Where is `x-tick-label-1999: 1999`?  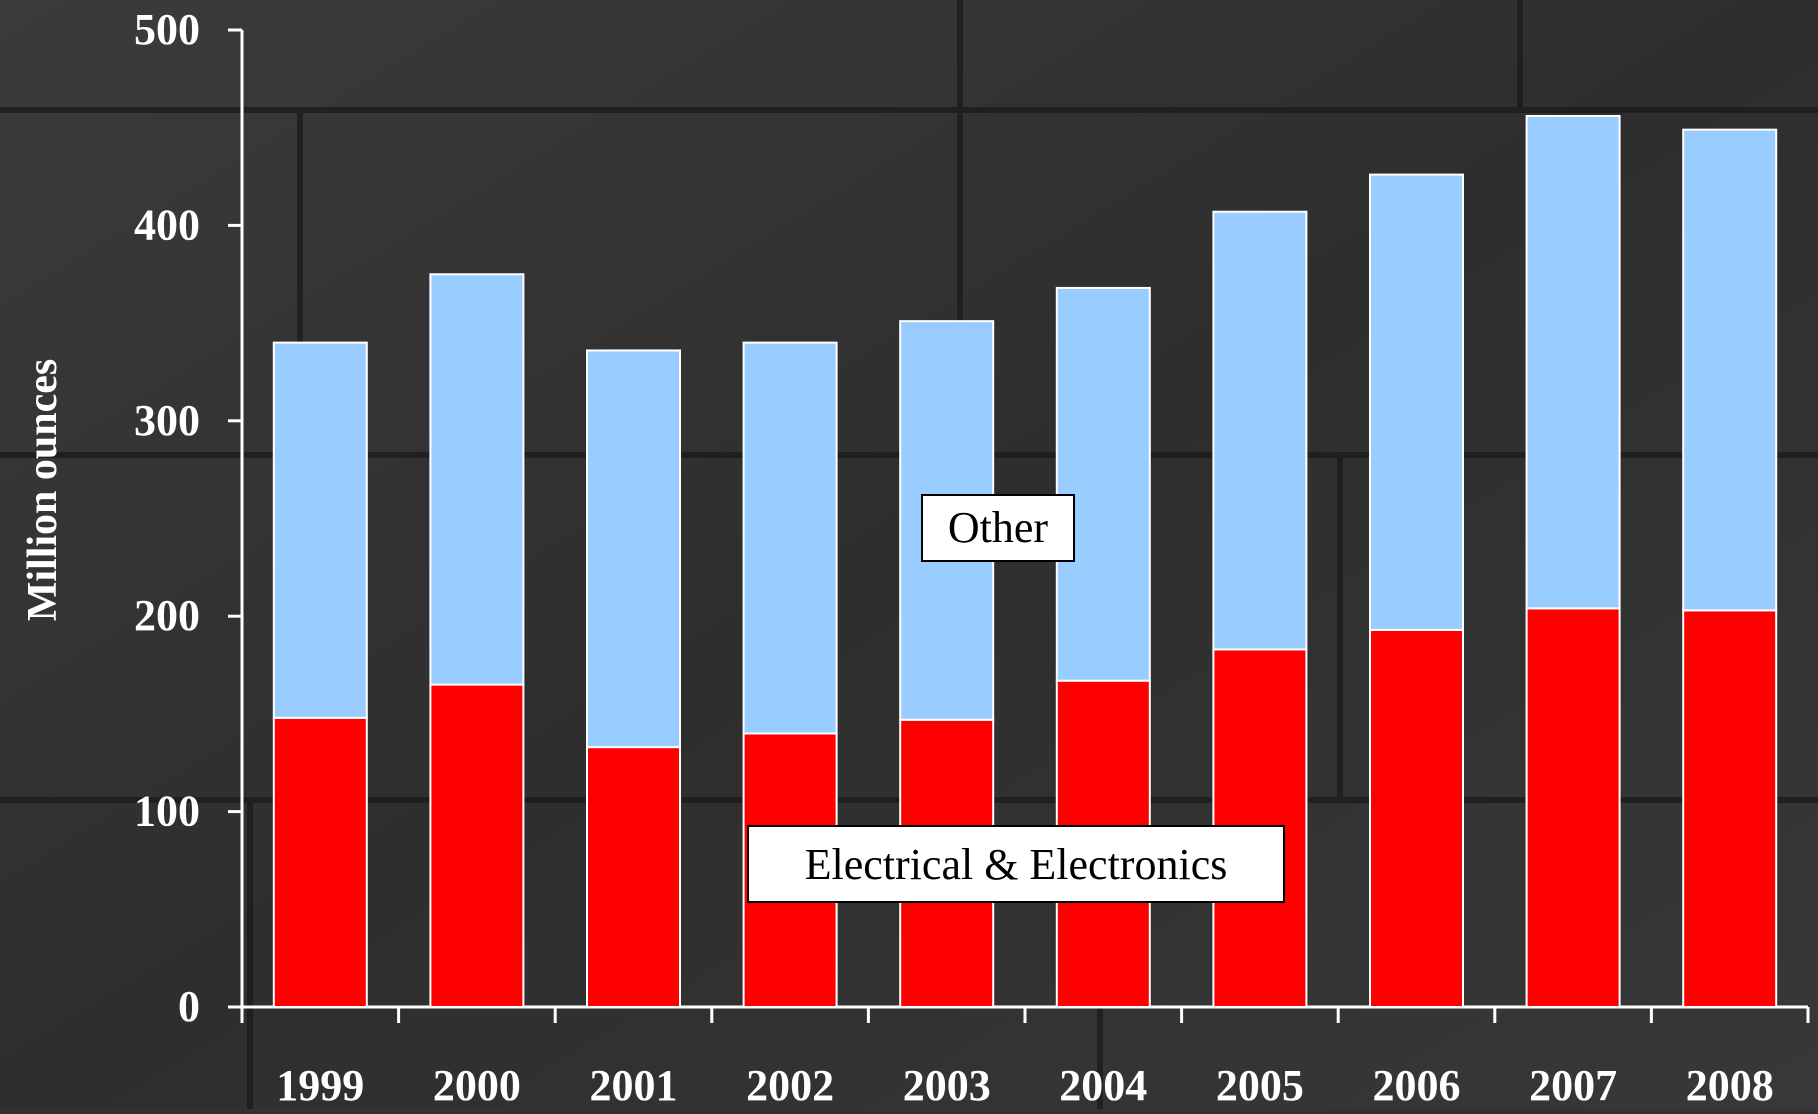
x-tick-label-1999: 1999 is located at coordinates (320, 1085).